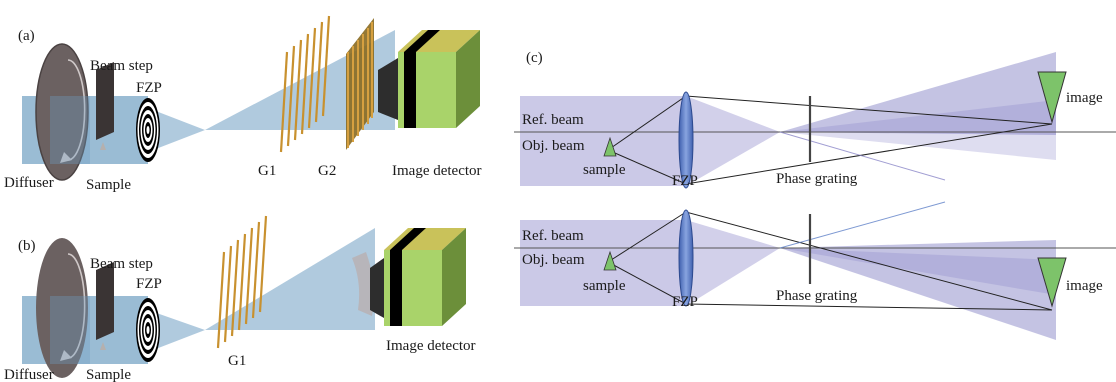 Image resolution: width=1116 pixels, height=382 pixels. I want to click on panel-c-tag: (c), so click(534, 58).